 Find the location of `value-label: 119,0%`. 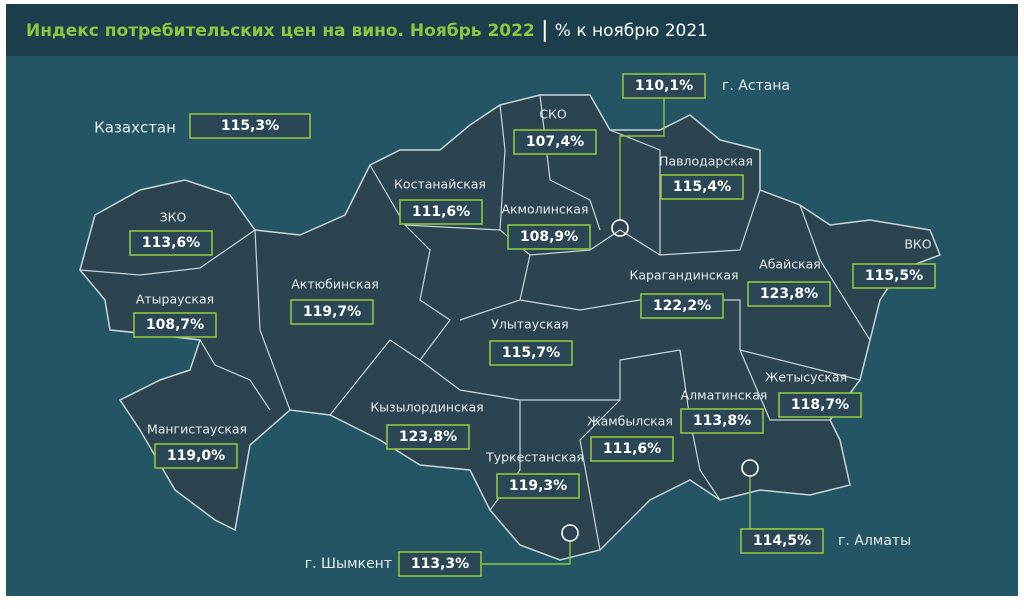

value-label: 119,0% is located at coordinates (196, 456).